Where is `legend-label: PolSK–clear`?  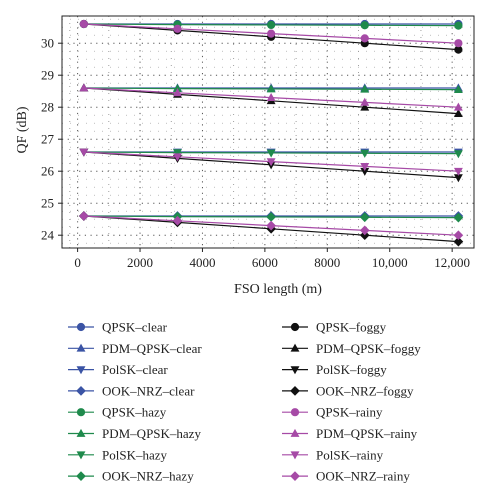
legend-label: PolSK–clear is located at coordinates (135, 369).